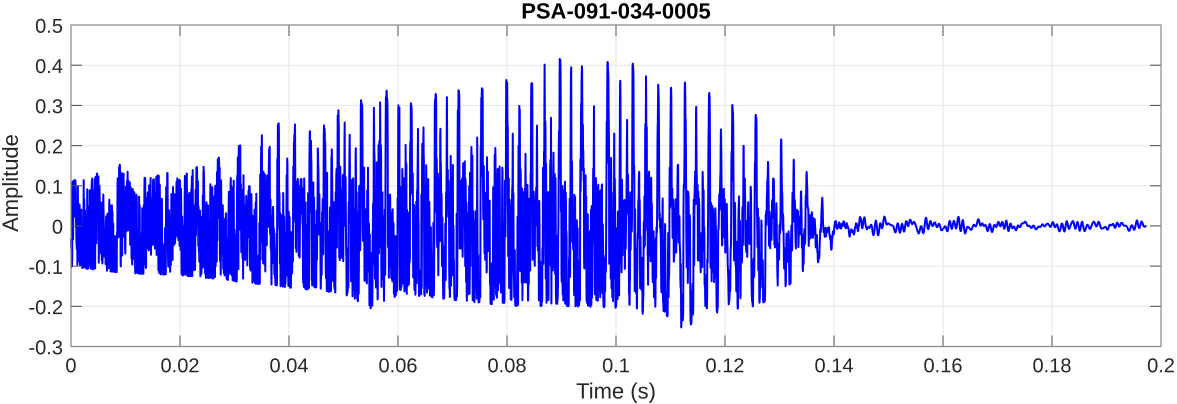  I want to click on svg-text: 0.06, so click(398, 366).